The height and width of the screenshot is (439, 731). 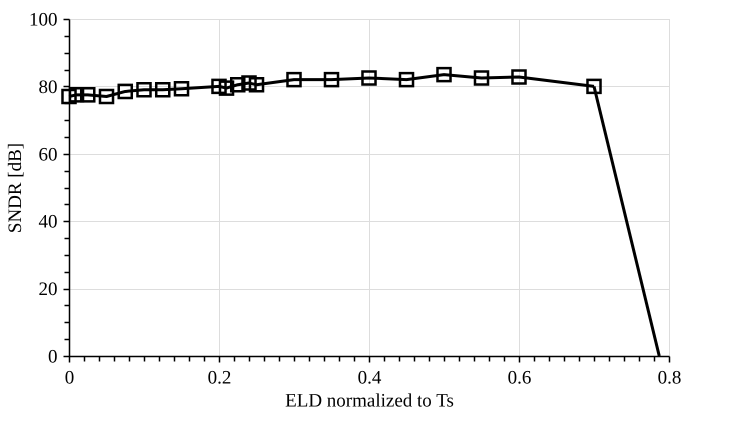 I want to click on y-tick-label: 20, so click(x=48, y=289).